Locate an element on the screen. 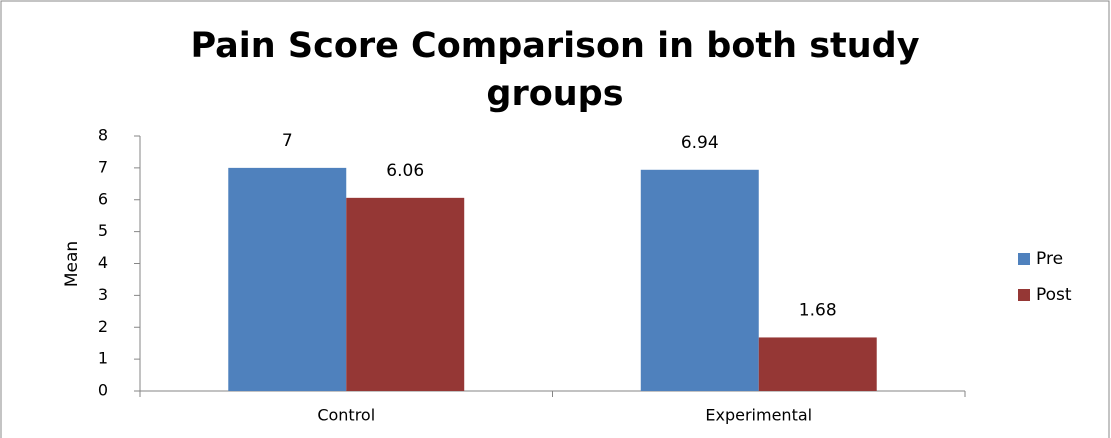 This screenshot has height=438, width=1111. y-axis-label: Mean is located at coordinates (72, 264).